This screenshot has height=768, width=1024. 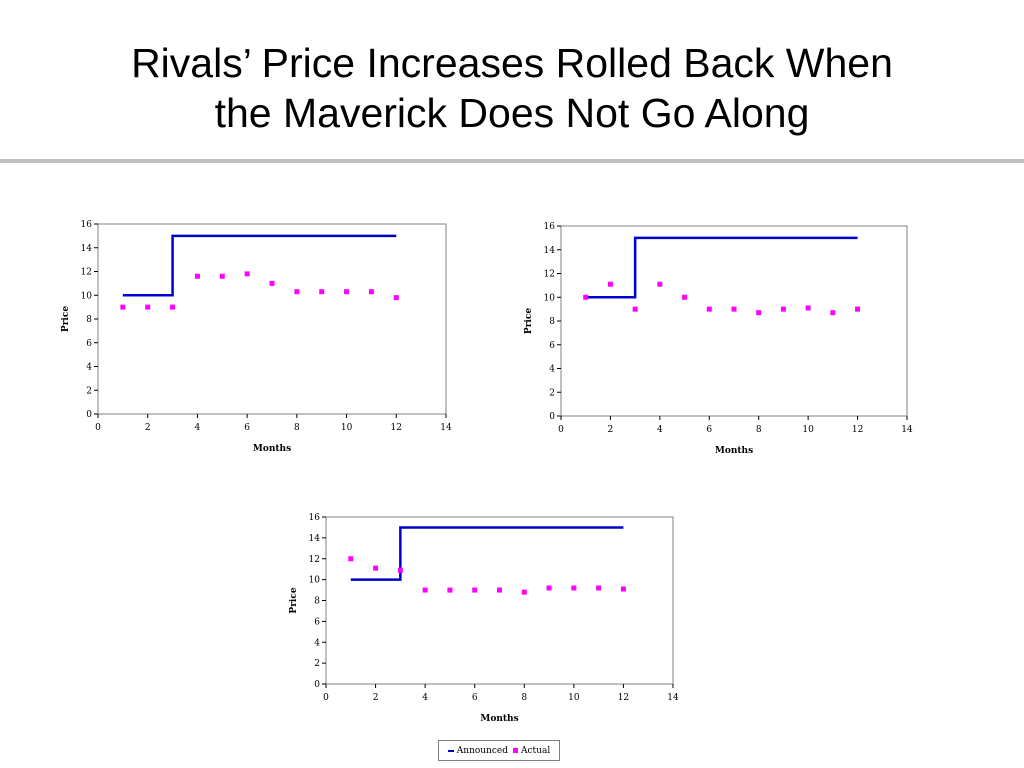 What do you see at coordinates (512, 63) in the screenshot?
I see `slide-title-line-1: Rivals’ Price Increases Rolled Back When` at bounding box center [512, 63].